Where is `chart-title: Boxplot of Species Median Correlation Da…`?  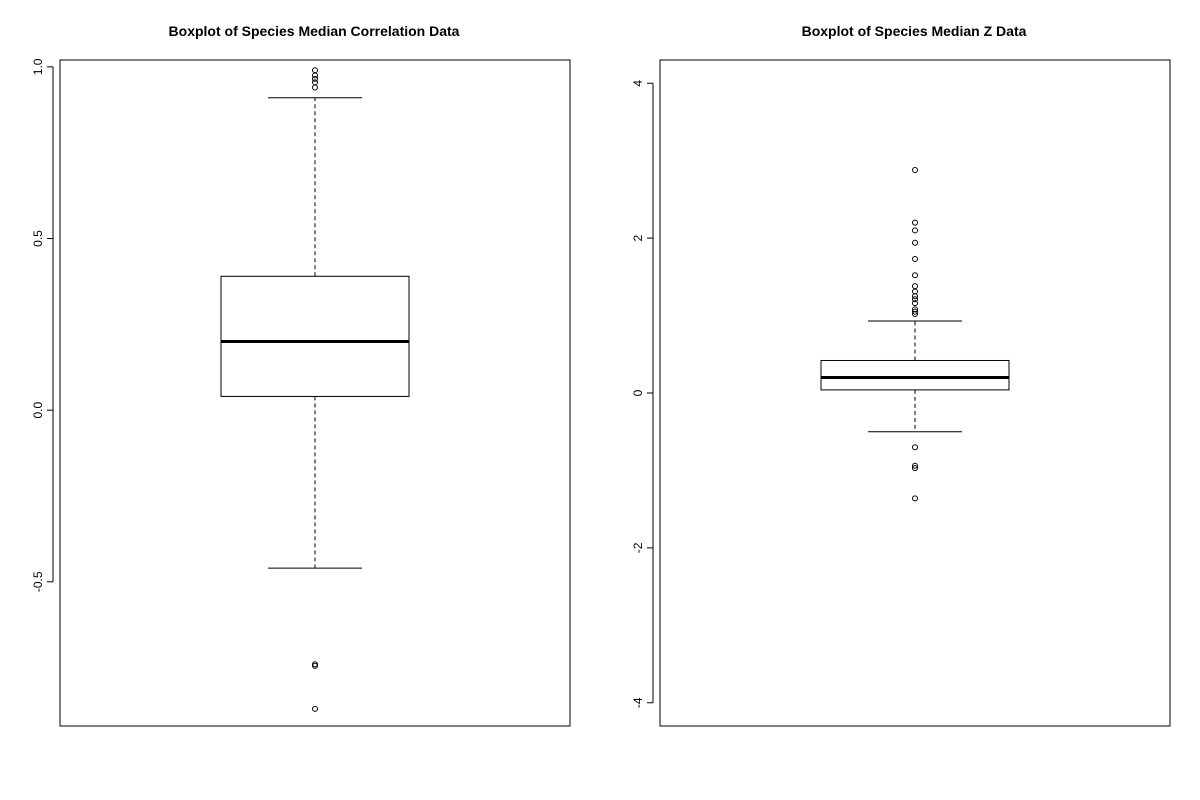
chart-title: Boxplot of Species Median Correlation Da… is located at coordinates (314, 31).